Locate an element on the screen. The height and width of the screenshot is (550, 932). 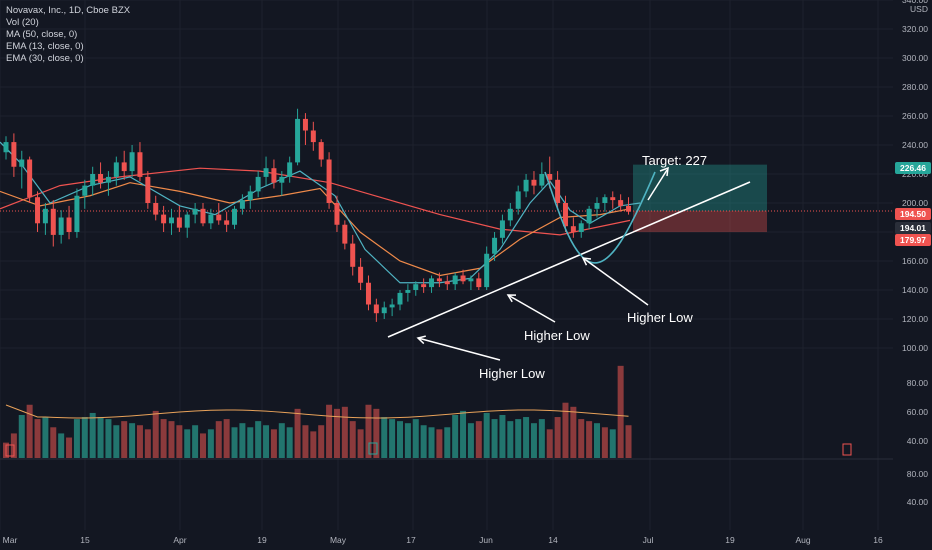
indicator-vol: Vol (20) is located at coordinates (22, 22).